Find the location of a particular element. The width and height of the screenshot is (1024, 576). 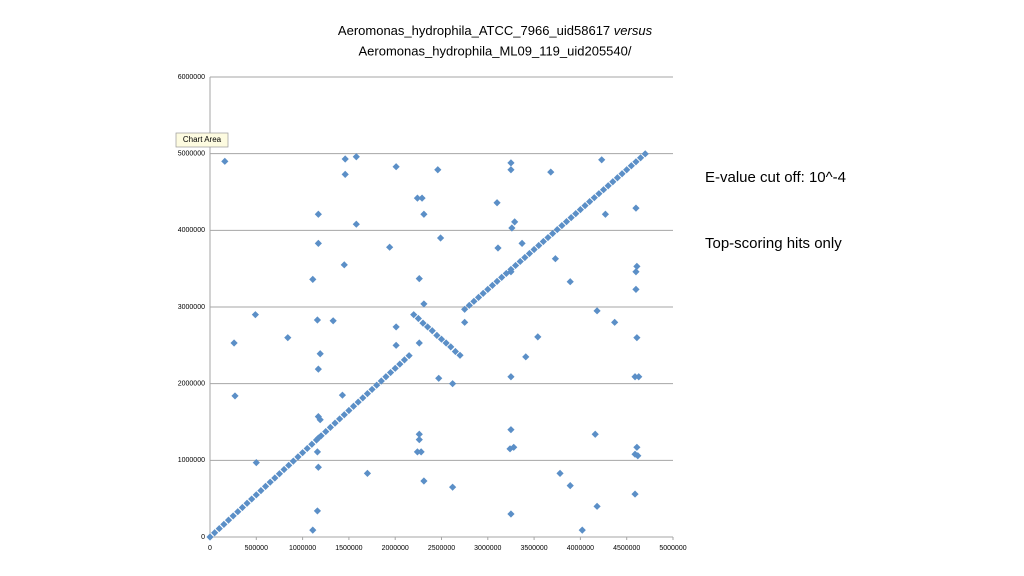

x-tick-label: 5000000 is located at coordinates (672, 548).